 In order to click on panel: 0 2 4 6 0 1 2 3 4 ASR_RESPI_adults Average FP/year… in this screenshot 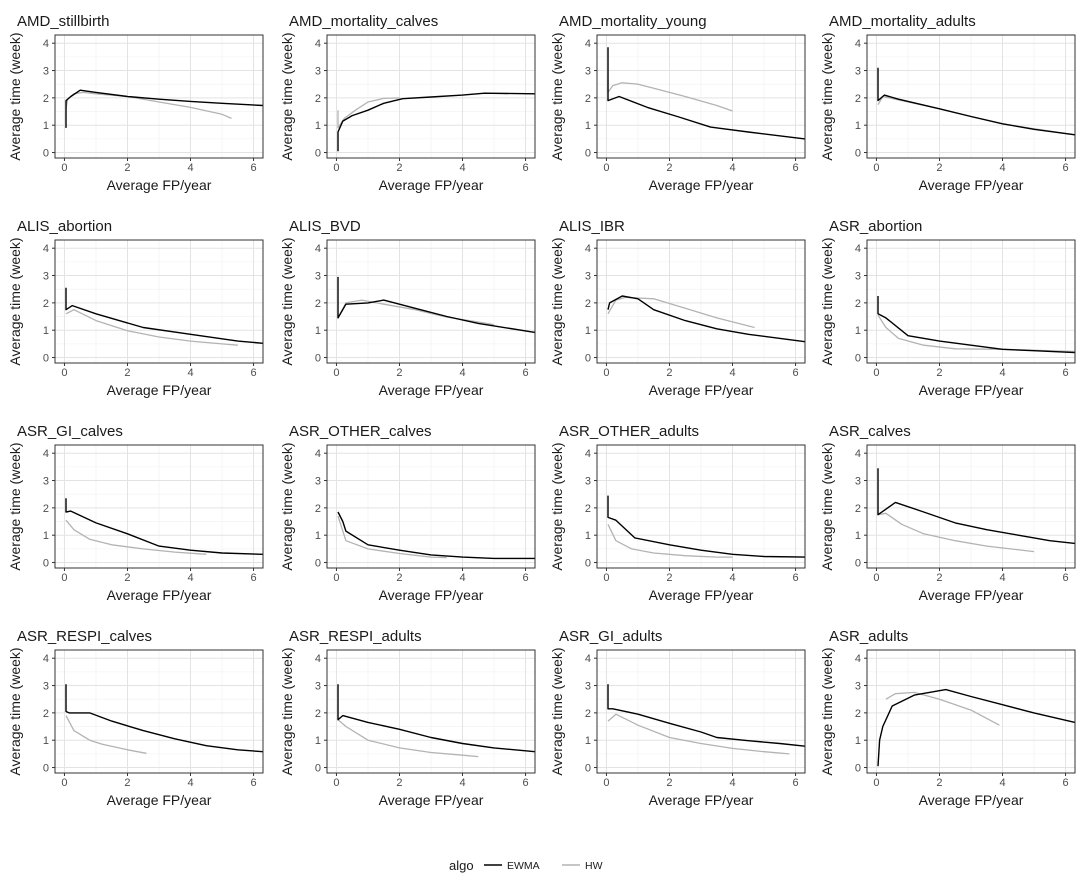, I will do `click(407, 718)`.